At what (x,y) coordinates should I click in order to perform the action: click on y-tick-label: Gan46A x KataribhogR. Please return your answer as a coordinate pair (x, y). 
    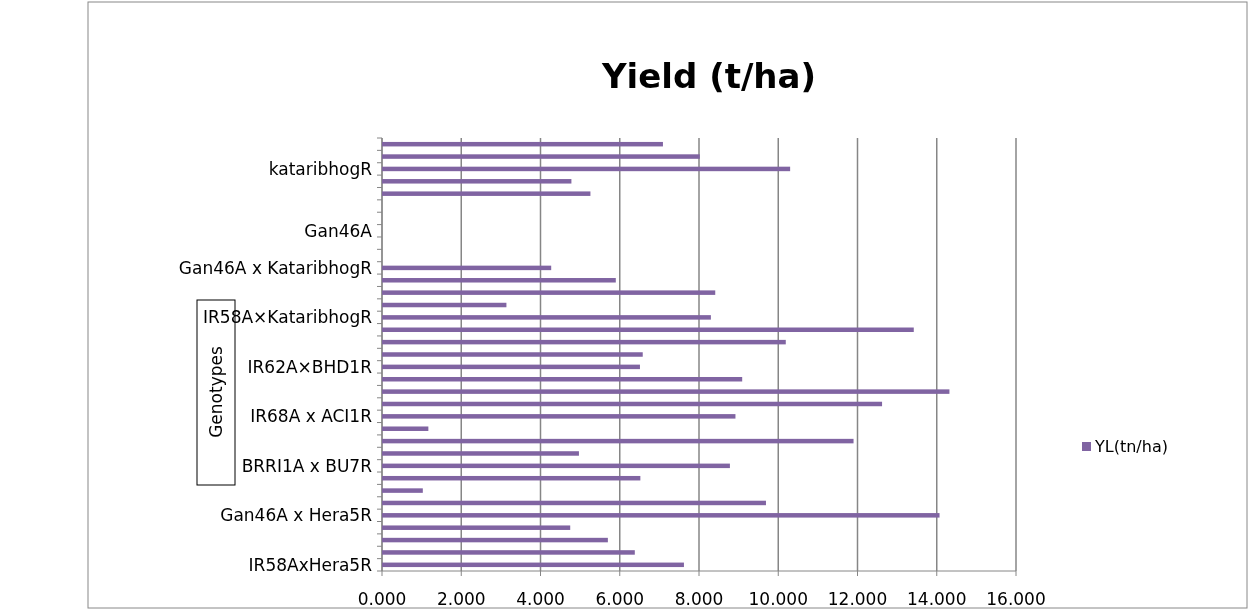
    Looking at the image, I should click on (275, 267).